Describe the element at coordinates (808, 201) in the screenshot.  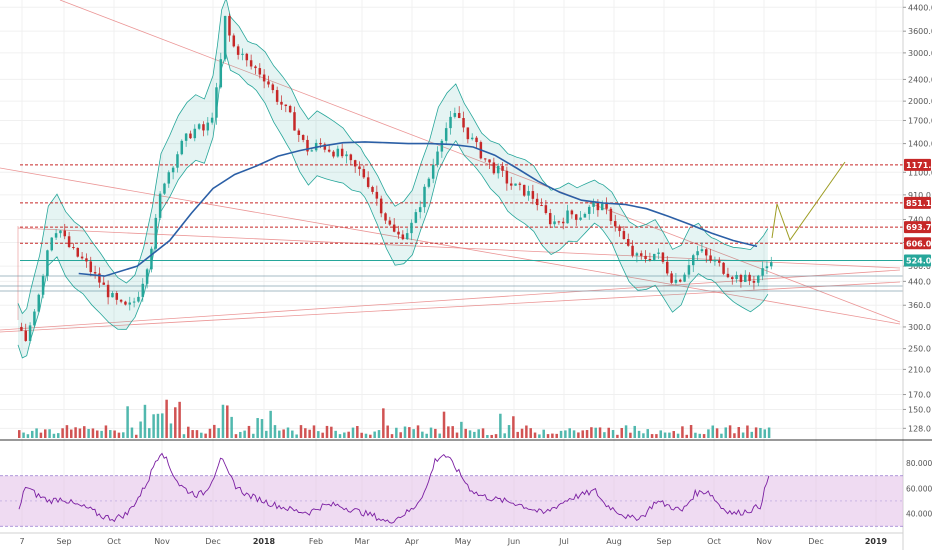
I see `projection-line` at that location.